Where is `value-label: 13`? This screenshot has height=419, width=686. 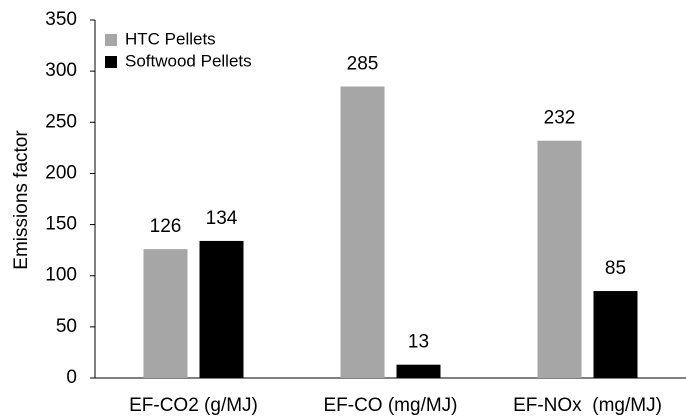
value-label: 13 is located at coordinates (418, 342).